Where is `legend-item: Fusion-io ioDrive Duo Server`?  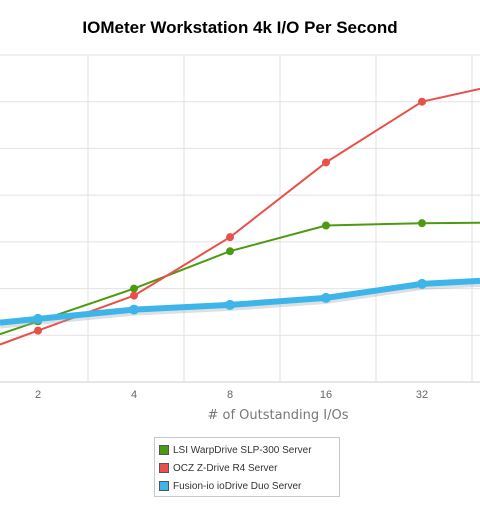
legend-item: Fusion-io ioDrive Duo Server is located at coordinates (249, 486).